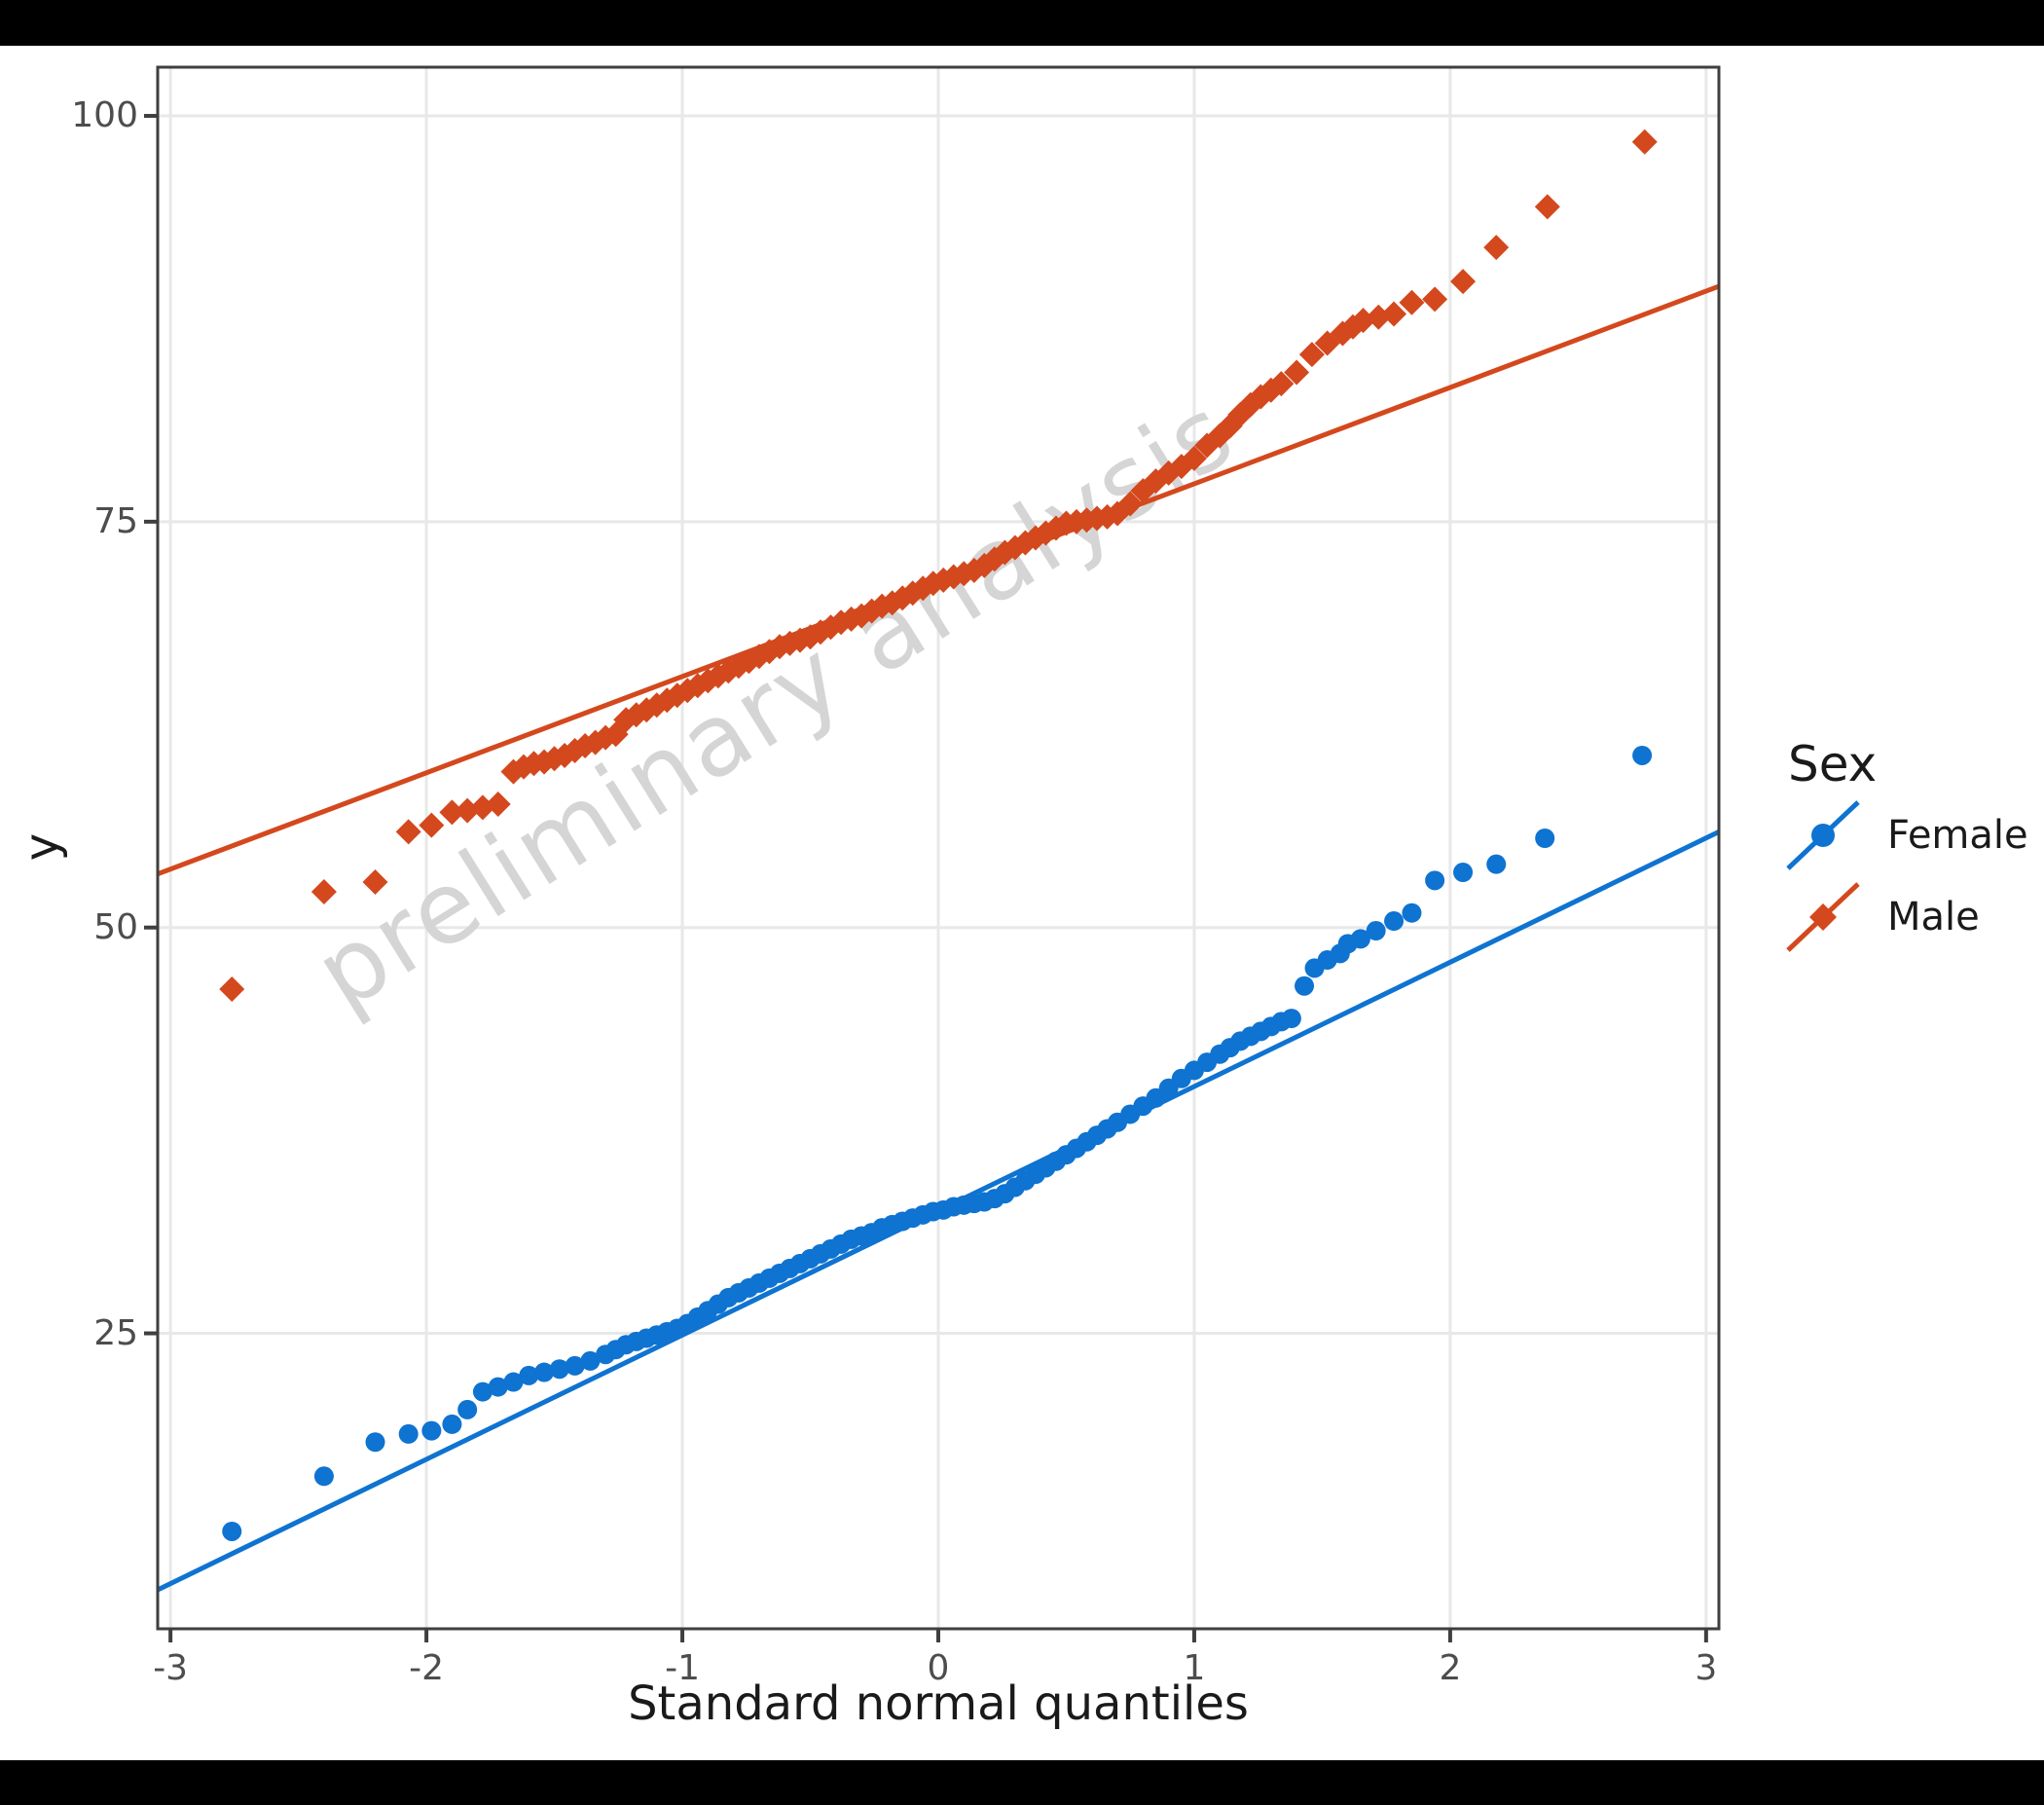 The width and height of the screenshot is (2044, 1805). I want to click on male-key-icon, so click(1823, 917).